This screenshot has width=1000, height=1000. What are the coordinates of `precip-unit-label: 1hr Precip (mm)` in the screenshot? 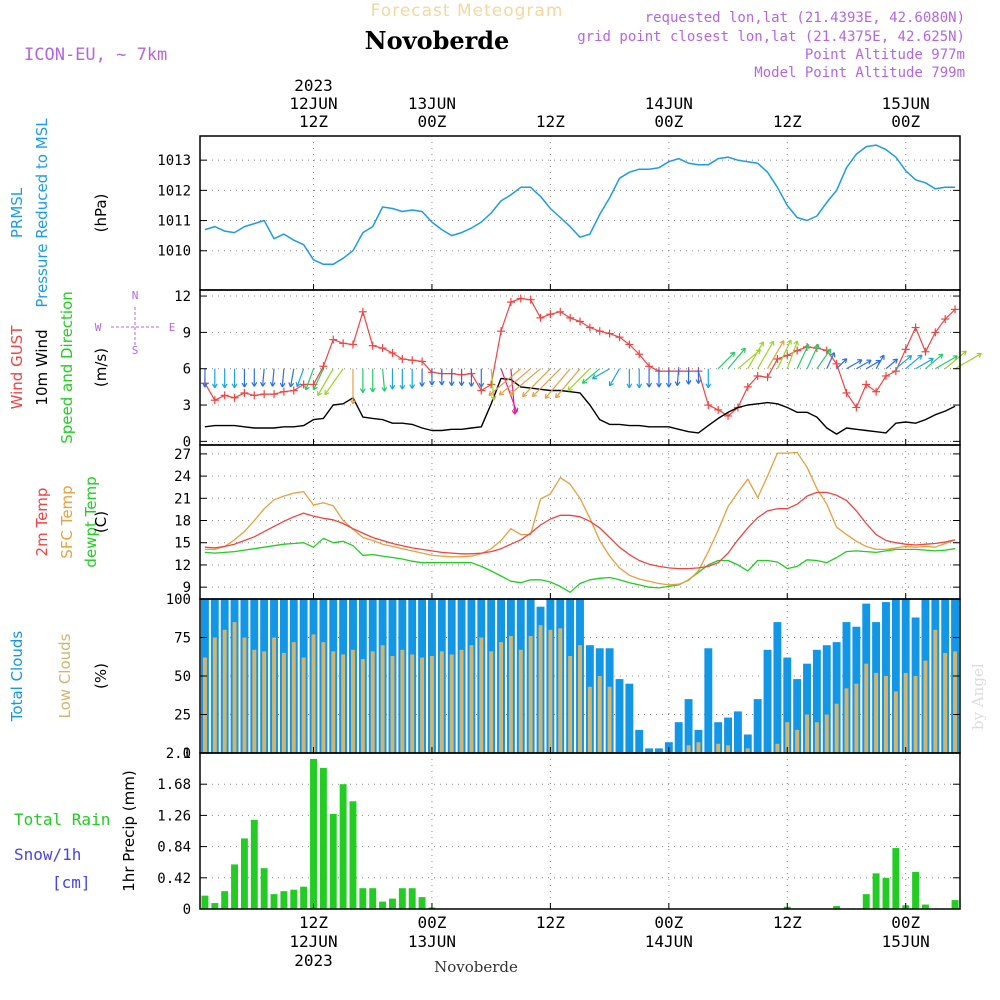 It's located at (129, 830).